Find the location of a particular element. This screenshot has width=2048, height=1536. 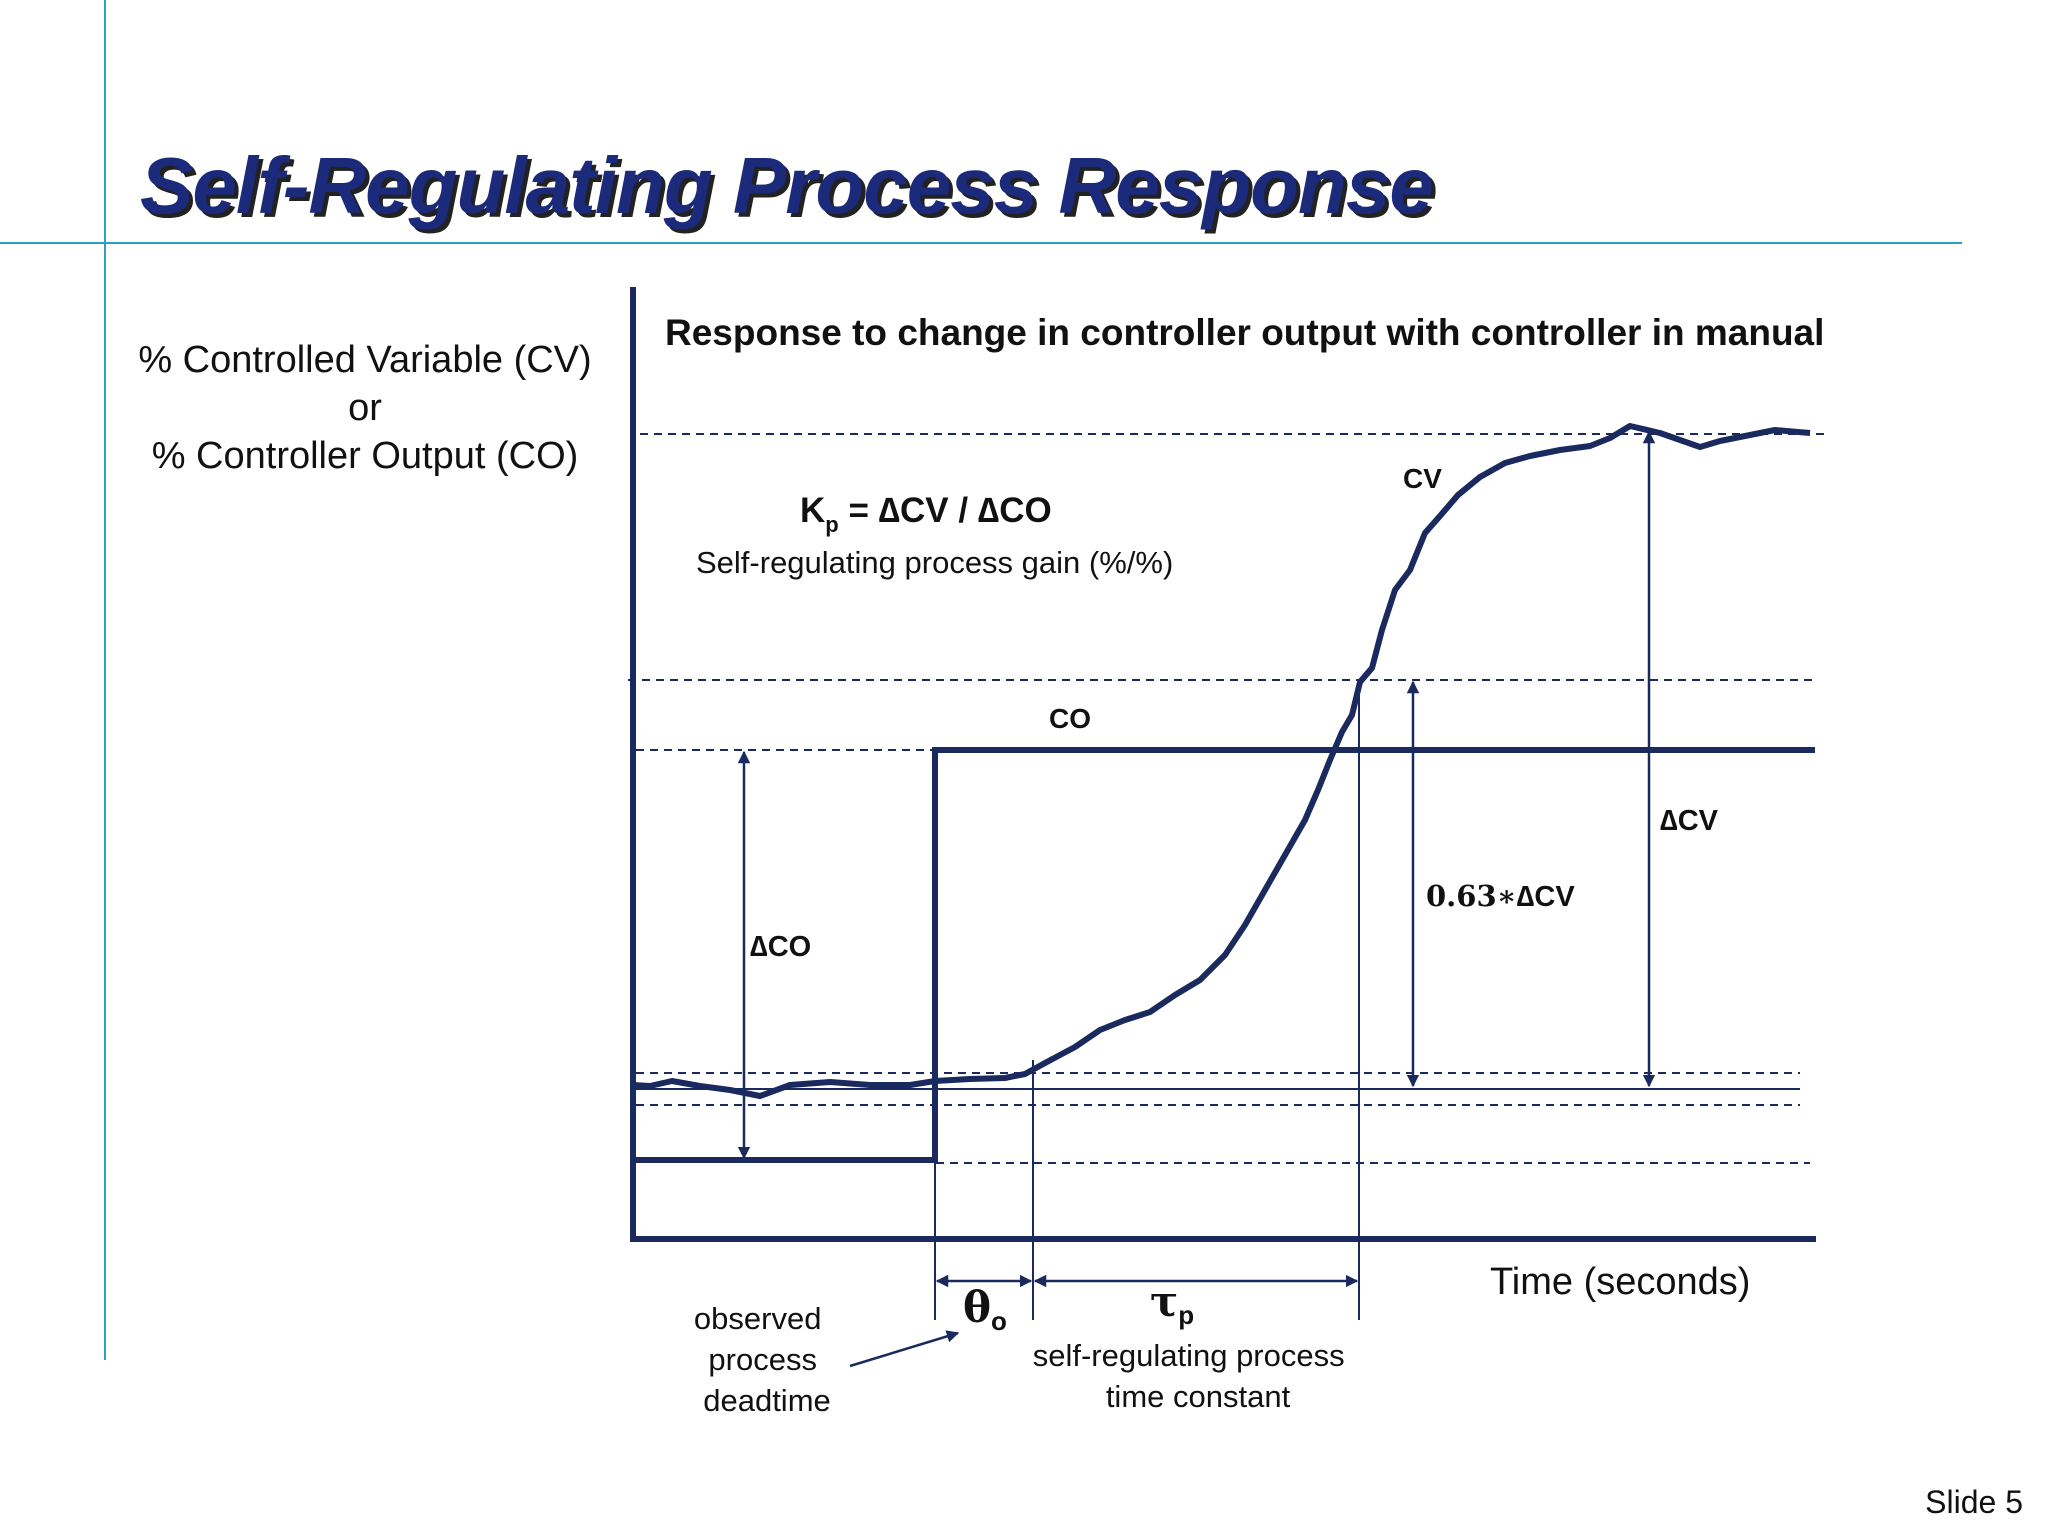

theta-glyph: θ is located at coordinates (977, 1307).